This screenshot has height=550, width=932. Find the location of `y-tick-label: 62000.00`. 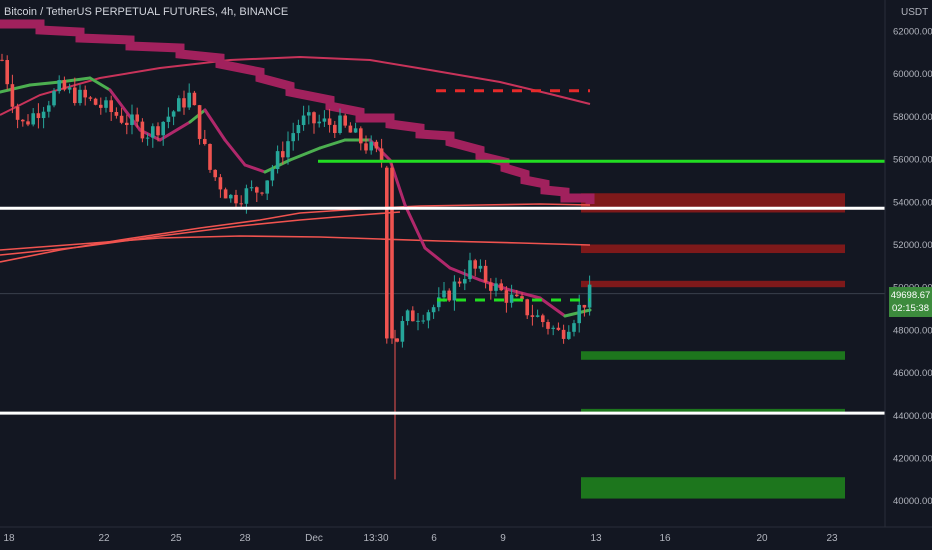

y-tick-label: 62000.00 is located at coordinates (912, 32).